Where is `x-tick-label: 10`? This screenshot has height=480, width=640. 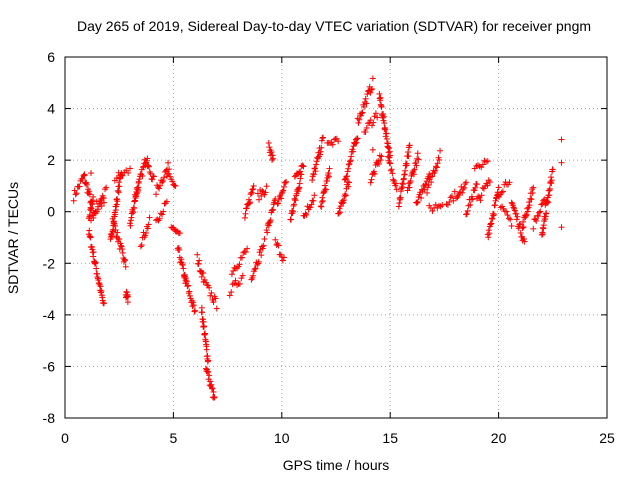
x-tick-label: 10 is located at coordinates (282, 438).